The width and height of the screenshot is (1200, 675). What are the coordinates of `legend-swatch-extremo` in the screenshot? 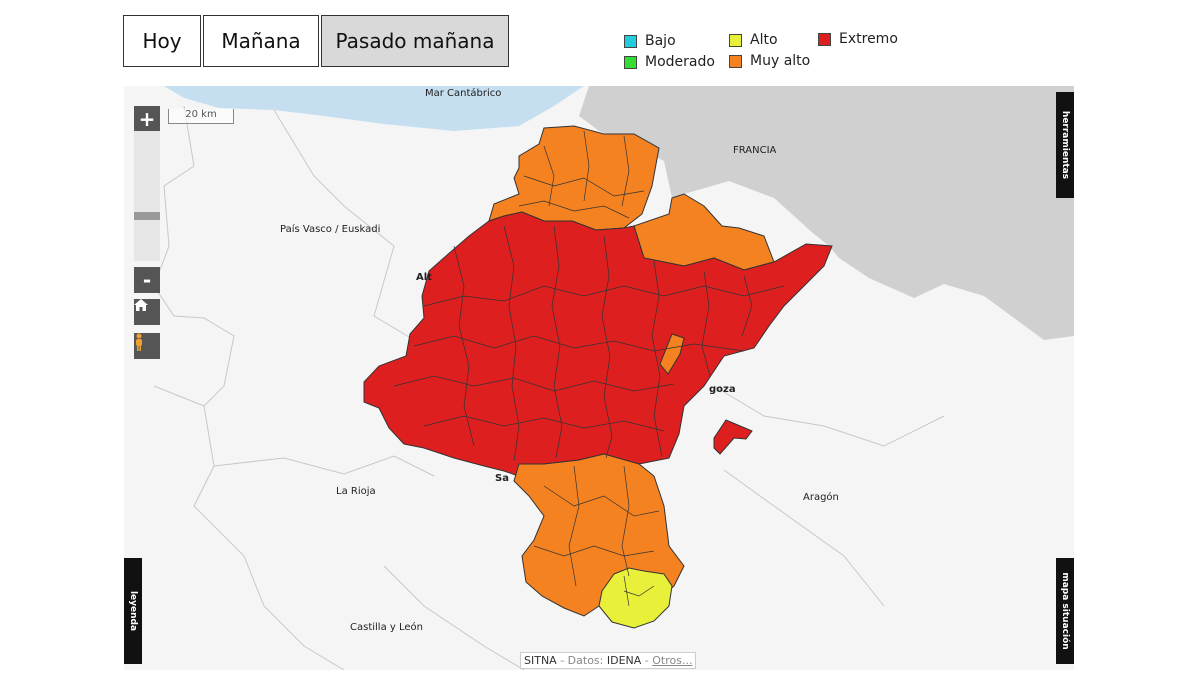 It's located at (824, 39).